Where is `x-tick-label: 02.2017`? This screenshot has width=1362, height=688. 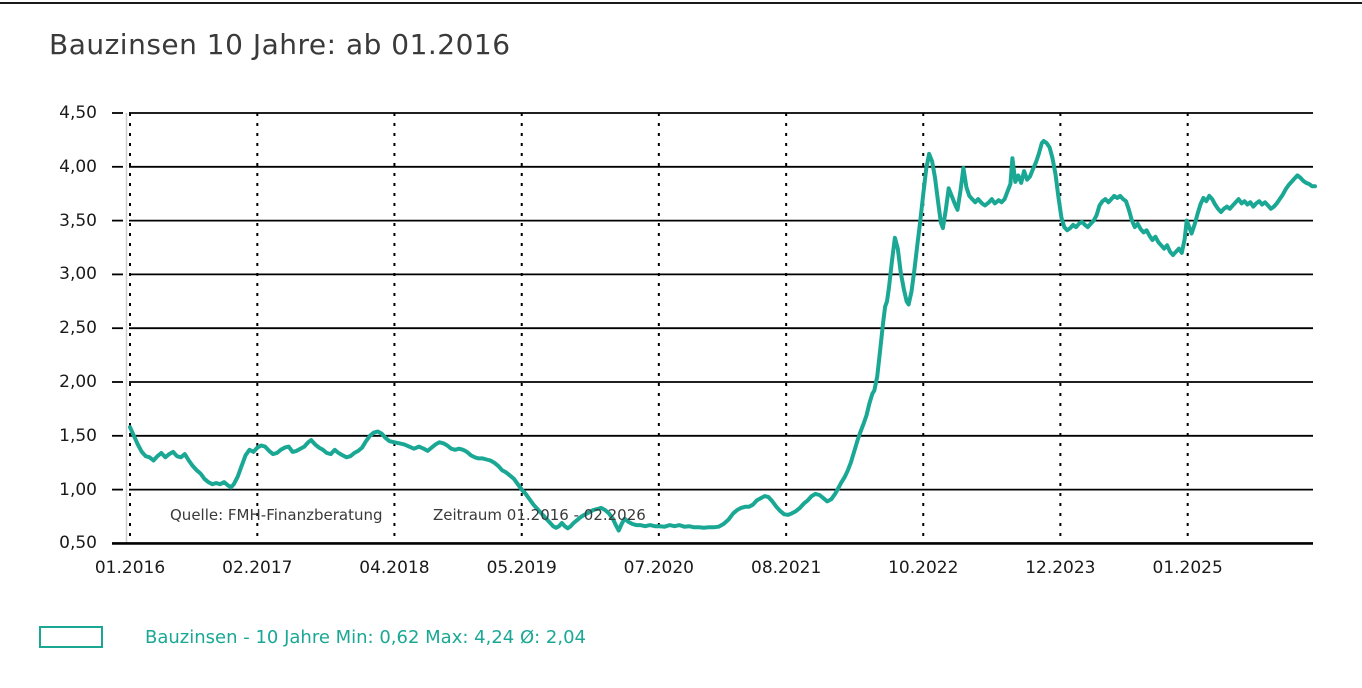 x-tick-label: 02.2017 is located at coordinates (257, 568).